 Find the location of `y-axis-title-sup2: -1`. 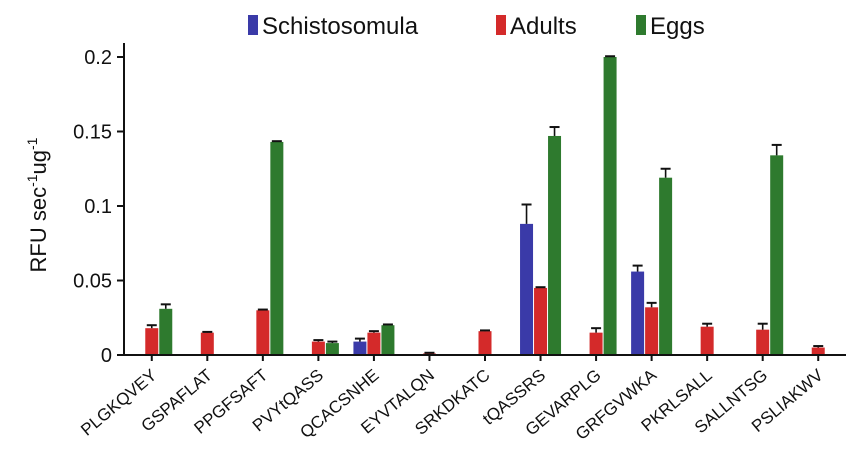

y-axis-title-sup2: -1 is located at coordinates (32, 143).